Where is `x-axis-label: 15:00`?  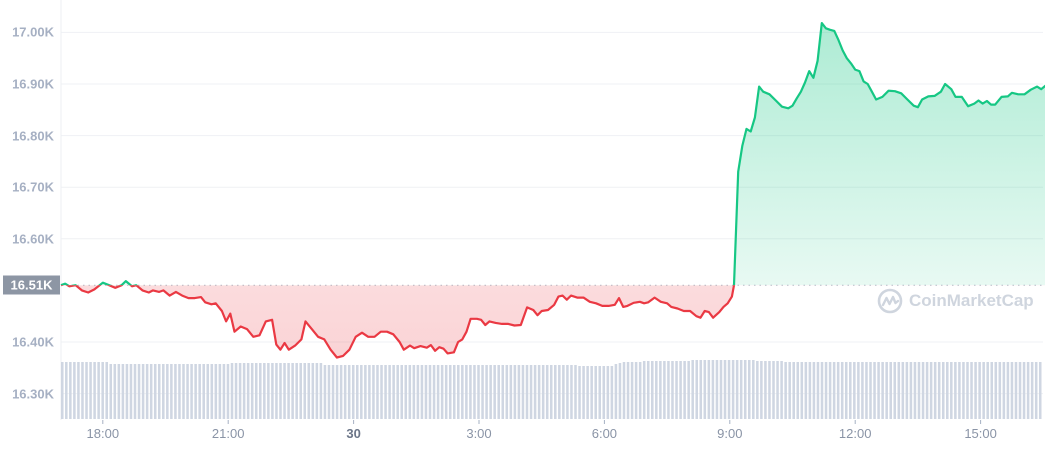 x-axis-label: 15:00 is located at coordinates (980, 433).